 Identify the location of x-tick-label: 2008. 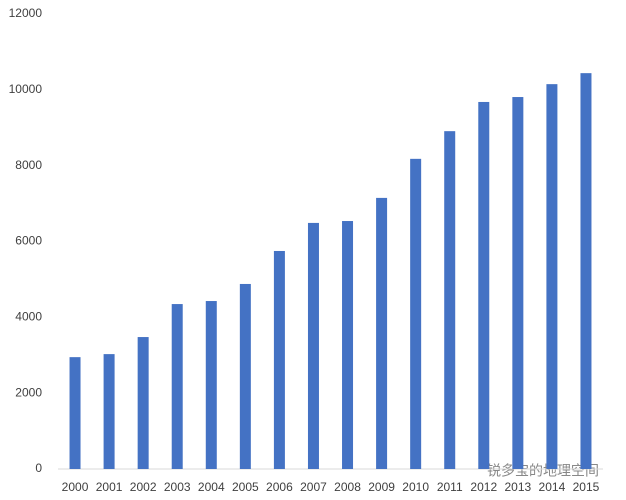
(347, 487).